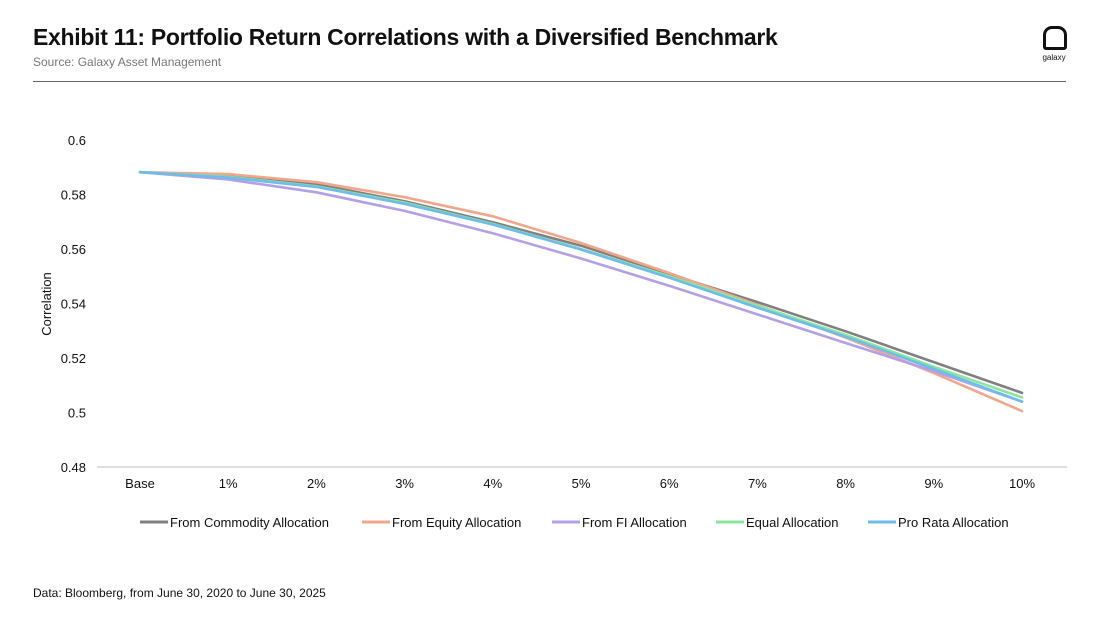 The width and height of the screenshot is (1100, 617). What do you see at coordinates (249, 522) in the screenshot?
I see `legend-label-from-commodity-allocation: From Commodity Allocation` at bounding box center [249, 522].